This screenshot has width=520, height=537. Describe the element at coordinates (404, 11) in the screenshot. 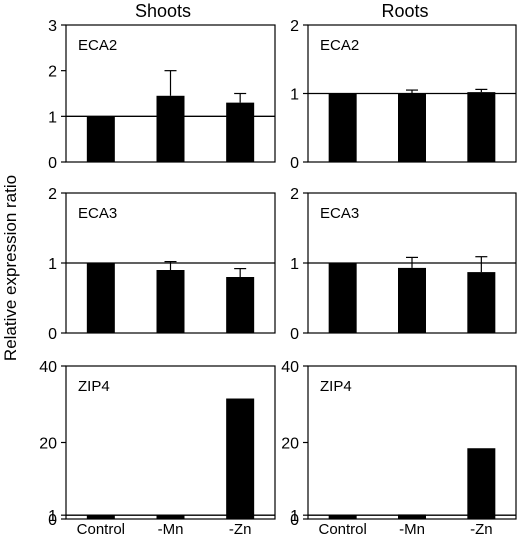

I see `column-title-roots: Roots` at that location.